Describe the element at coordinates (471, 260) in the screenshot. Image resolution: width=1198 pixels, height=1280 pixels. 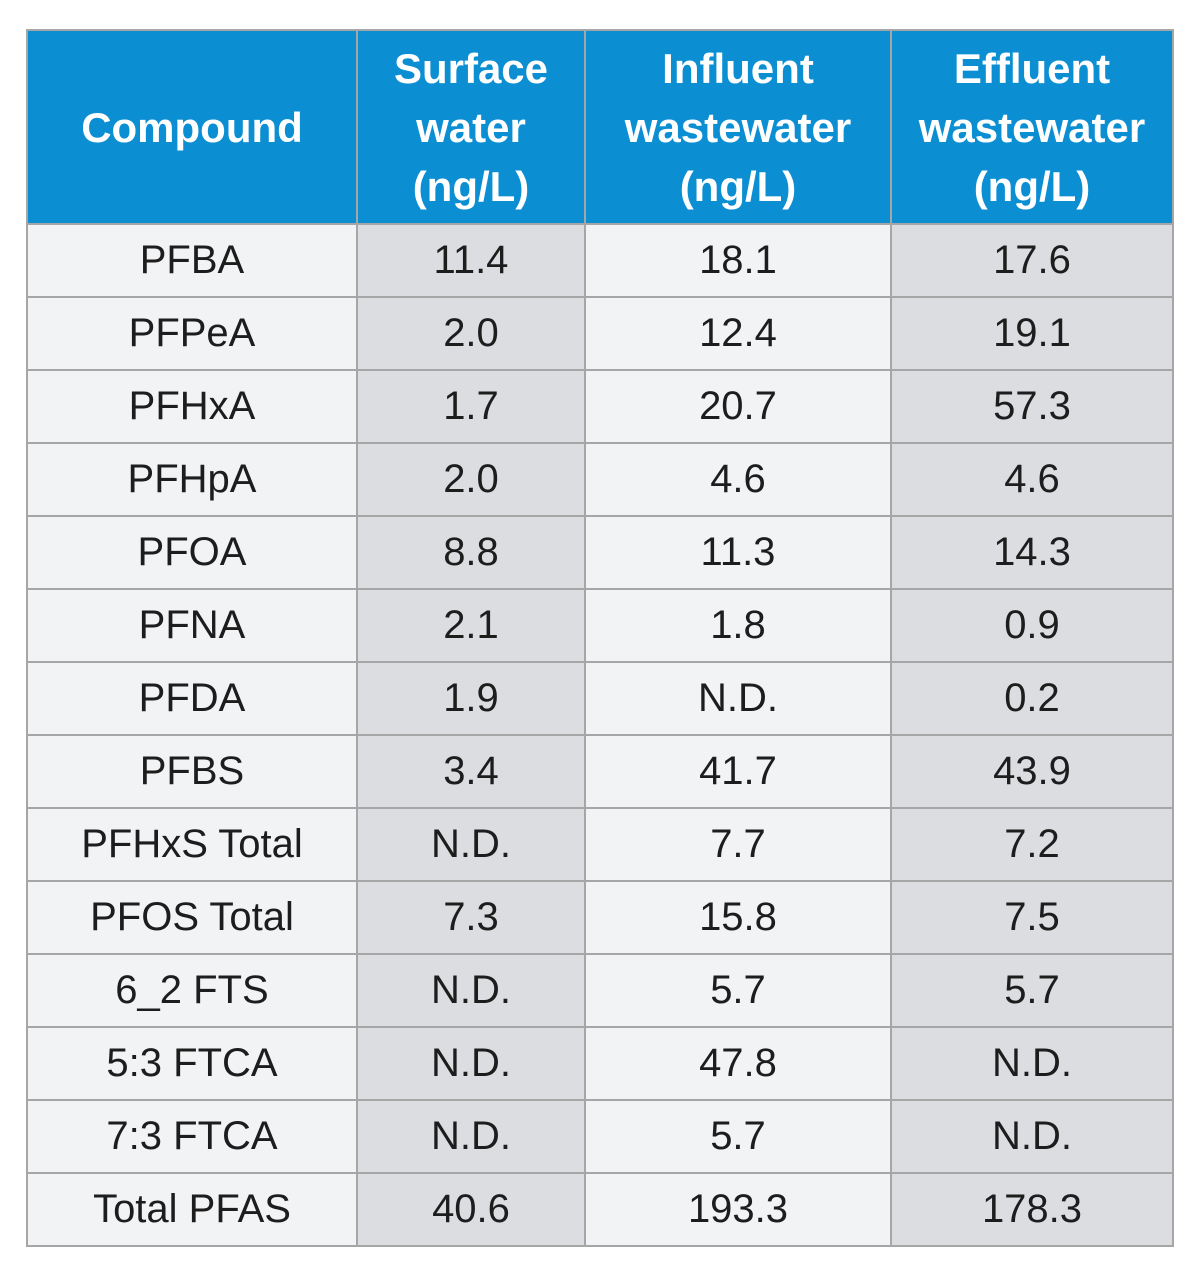
I see `surface-water-cell: 11.4` at that location.